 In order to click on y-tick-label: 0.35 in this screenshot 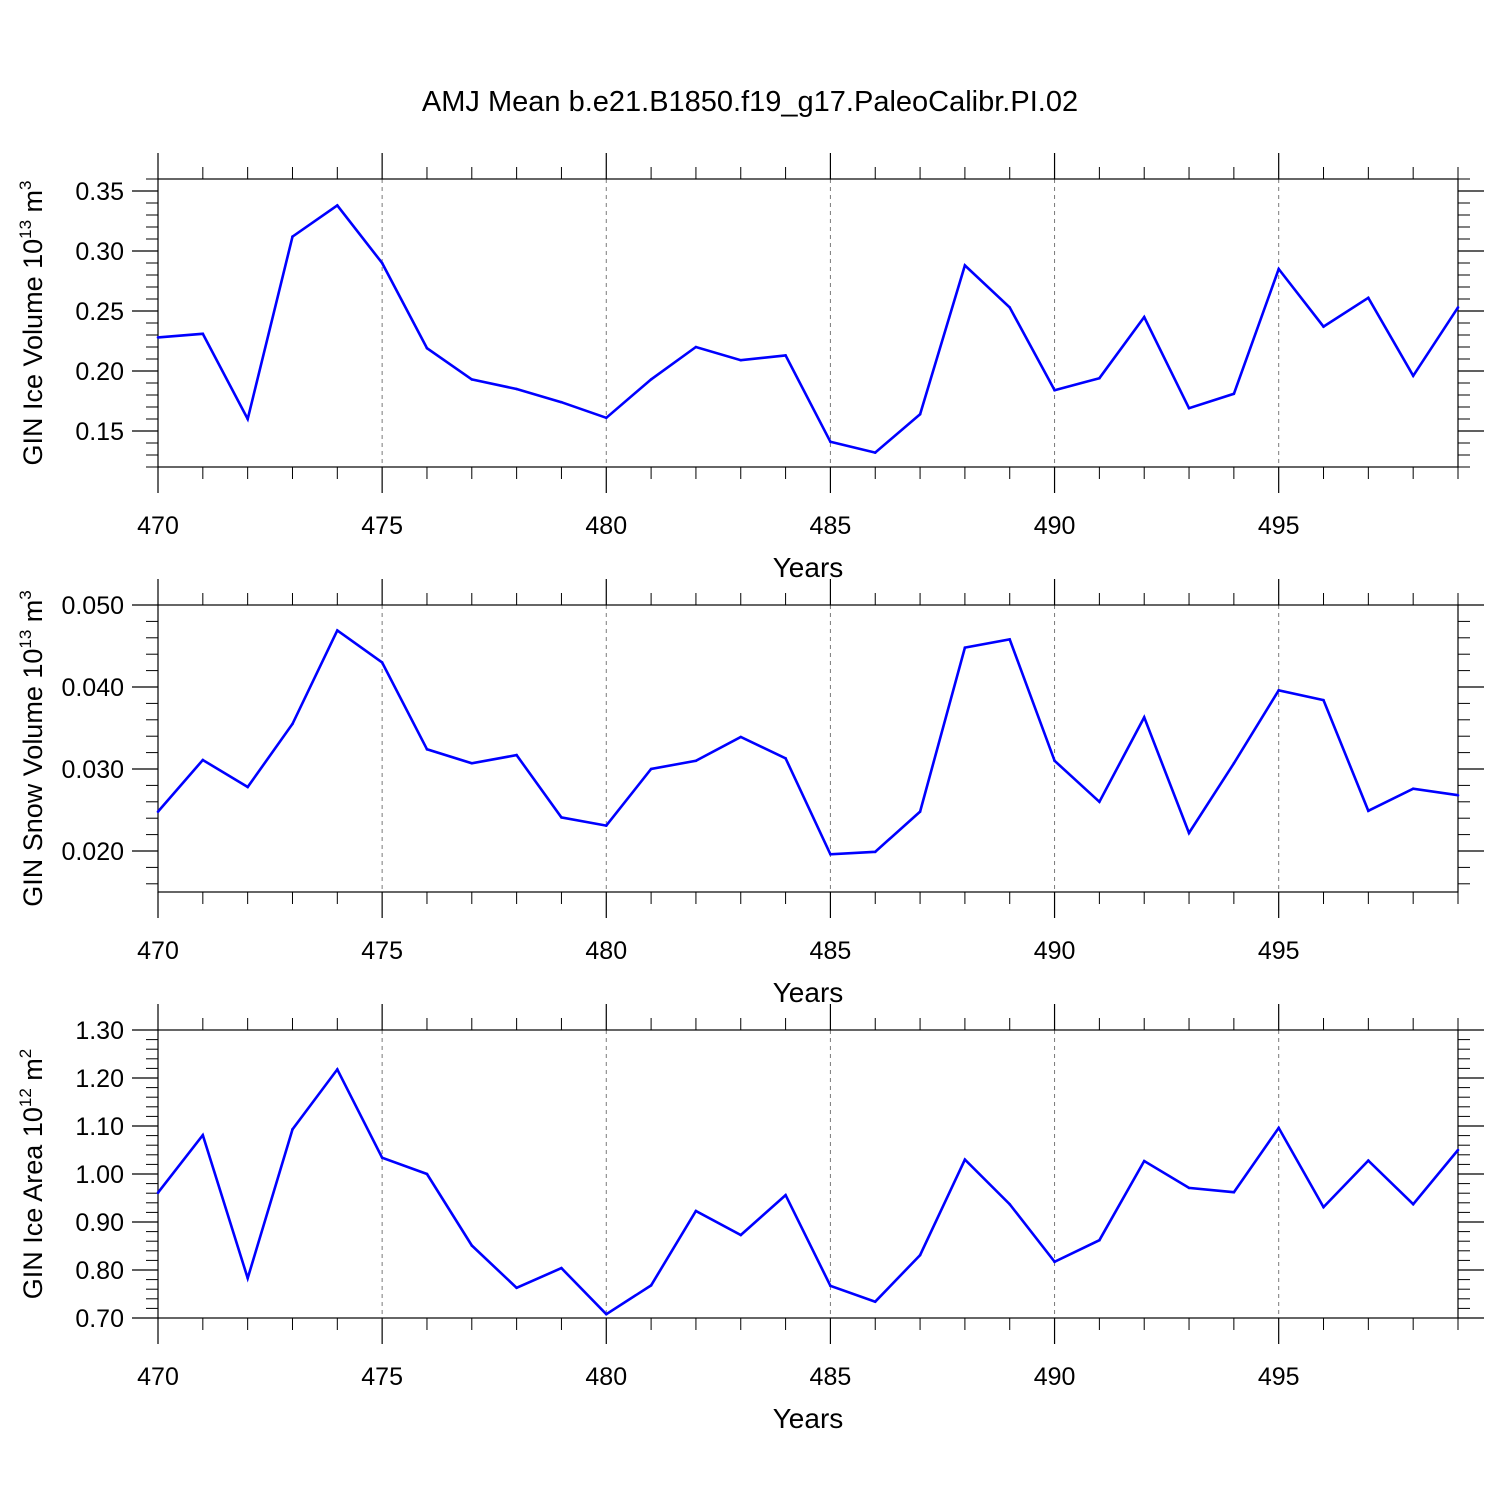, I will do `click(99, 192)`.